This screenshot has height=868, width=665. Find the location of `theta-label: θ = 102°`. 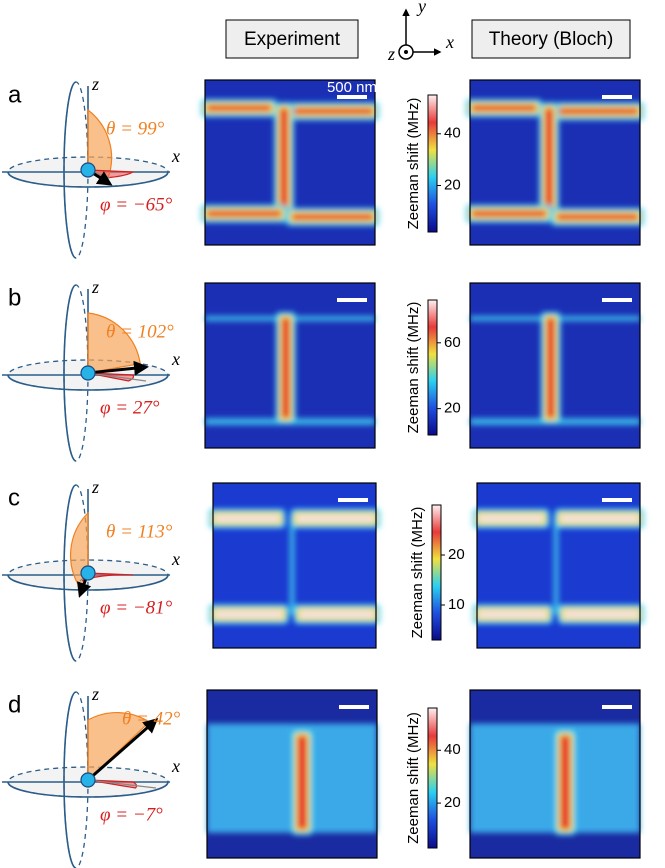

theta-label: θ = 102° is located at coordinates (140, 331).